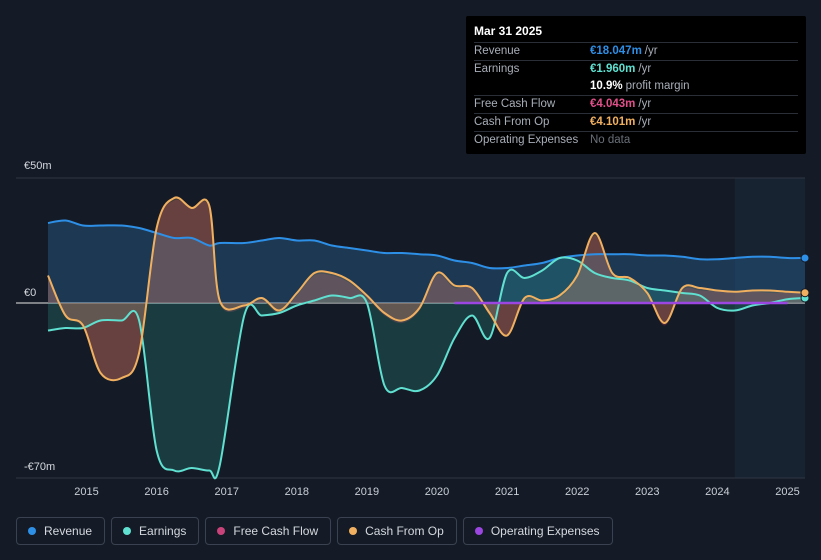  I want to click on tooltip-label: Revenue, so click(497, 51).